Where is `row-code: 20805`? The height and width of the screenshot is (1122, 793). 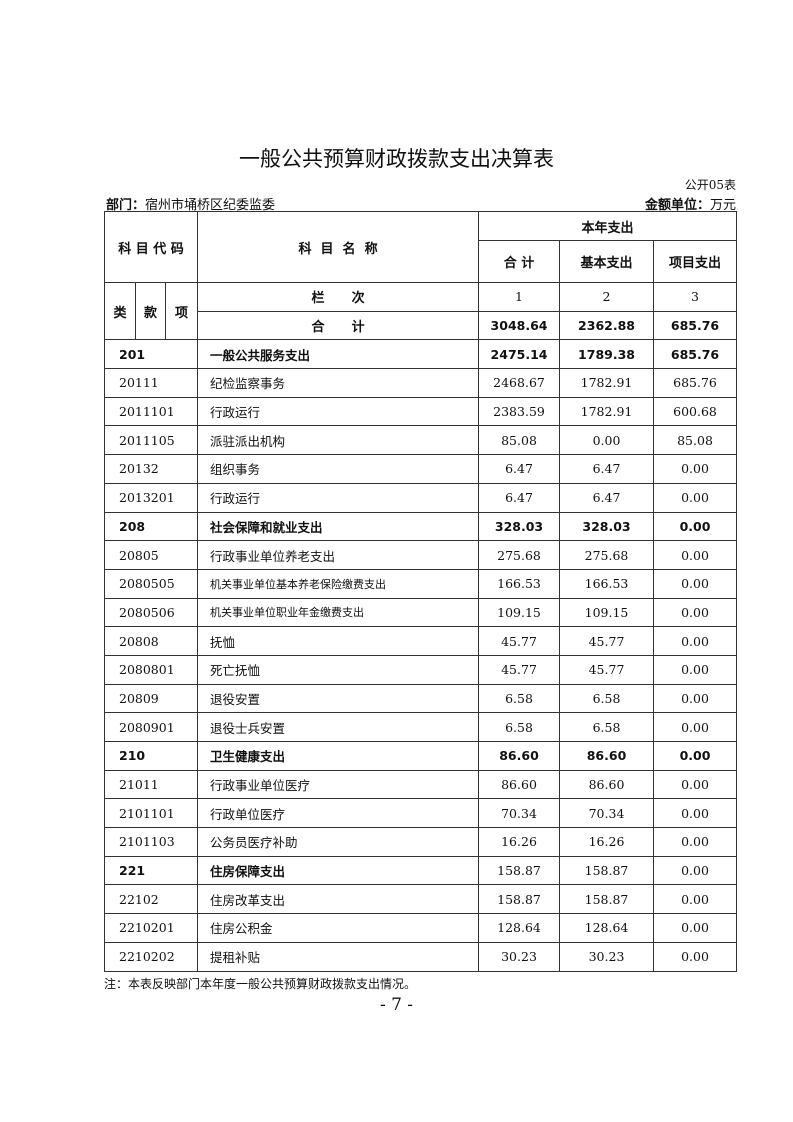 row-code: 20805 is located at coordinates (151, 555).